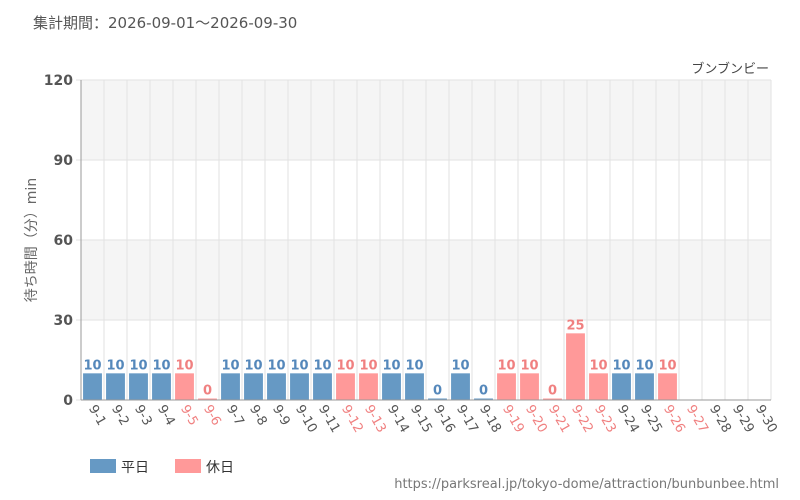 The image size is (800, 500). What do you see at coordinates (258, 416) in the screenshot?
I see `x-tick-label-9-8: 9-8` at bounding box center [258, 416].